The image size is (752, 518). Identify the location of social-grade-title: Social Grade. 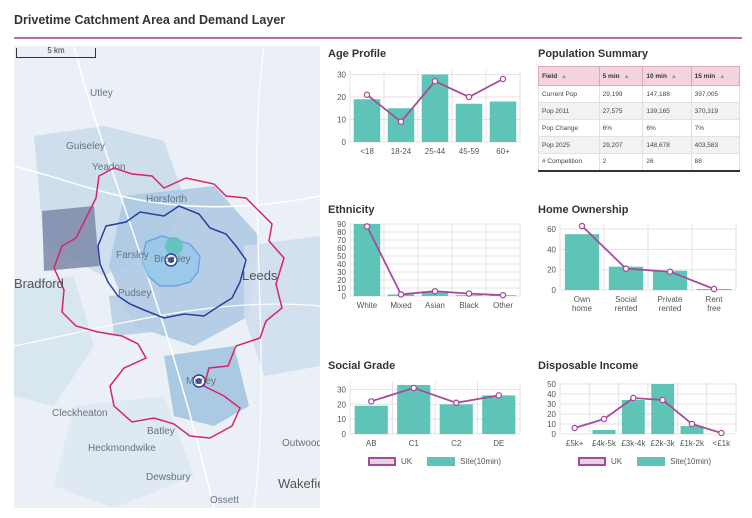
(362, 366).